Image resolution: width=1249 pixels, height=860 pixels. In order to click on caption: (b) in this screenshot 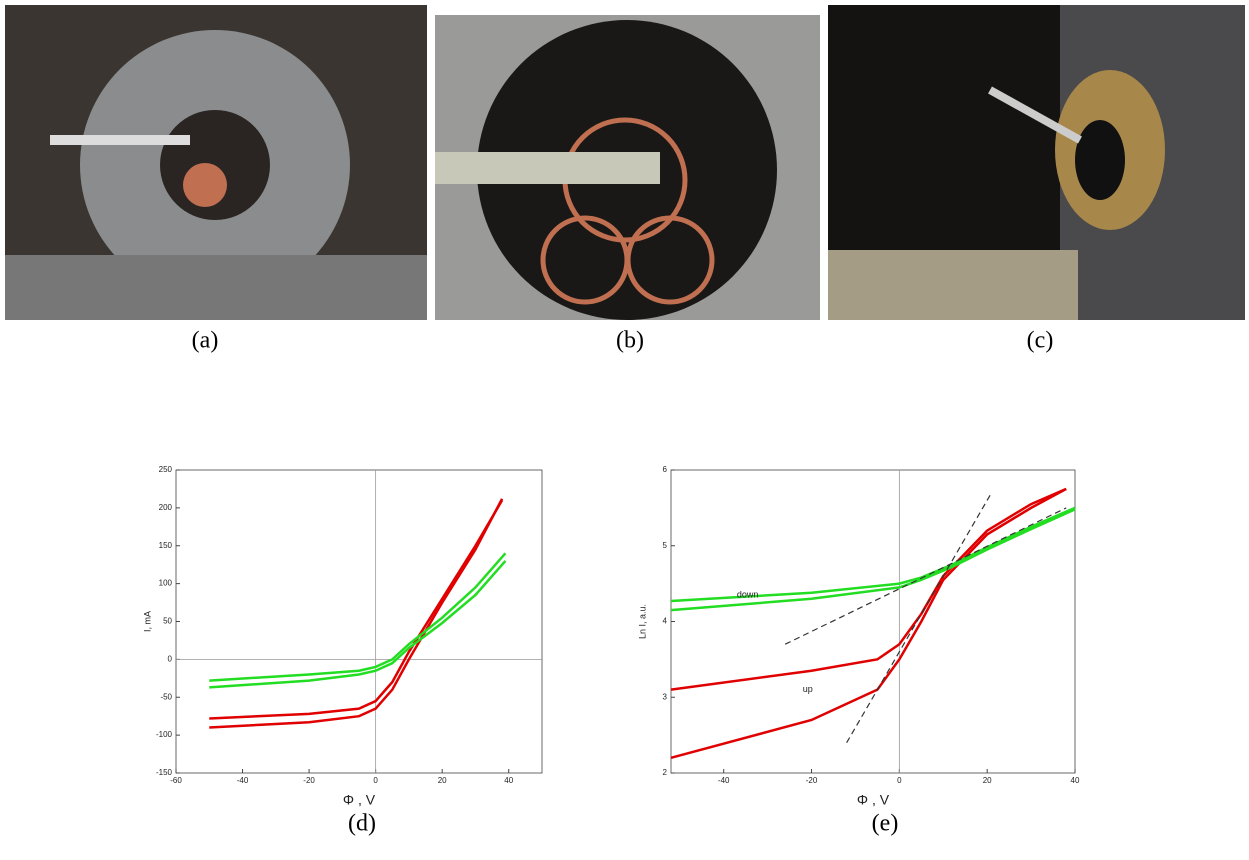, I will do `click(630, 341)`.